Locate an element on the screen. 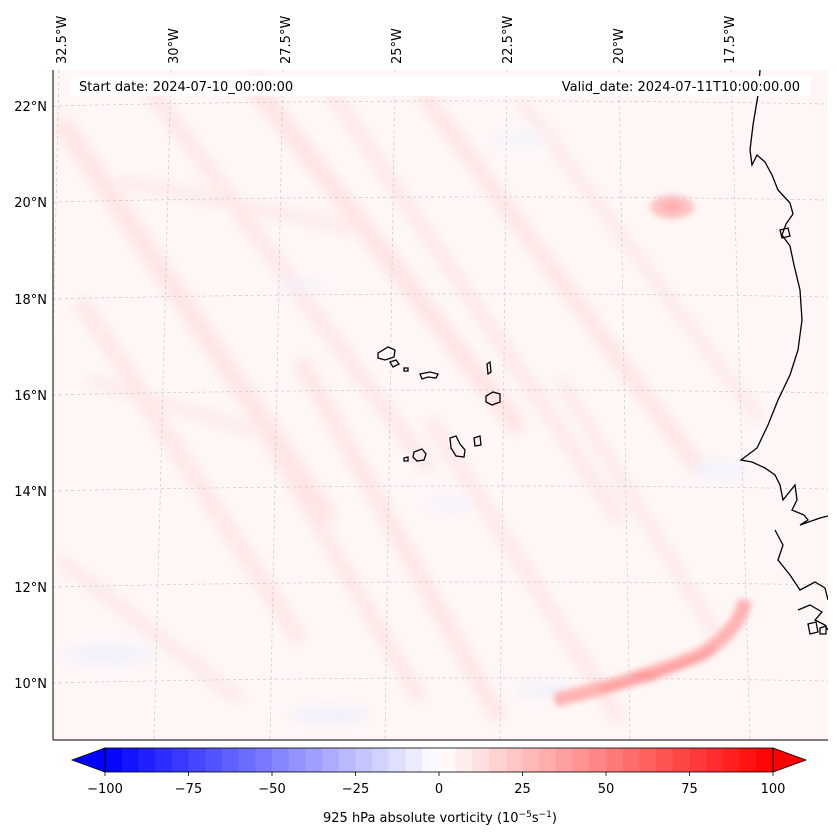 The height and width of the screenshot is (839, 837). latitude-labels: 22°N 20°N 18°N 16°N 14°N 12°N 10°N is located at coordinates (30, 396).